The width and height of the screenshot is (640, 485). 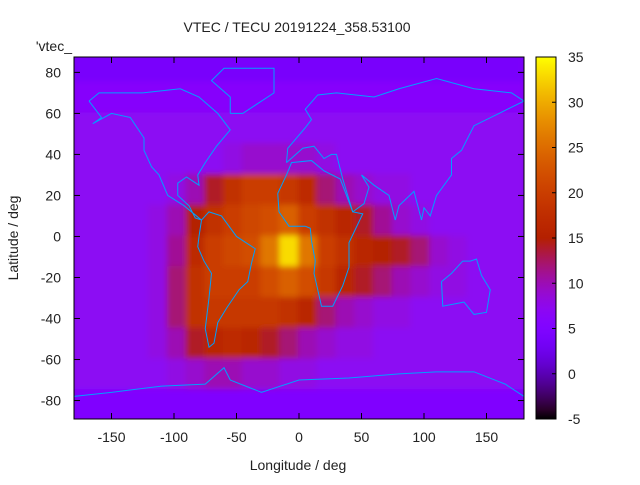 I want to click on x-tick-label: 0, so click(x=299, y=437).